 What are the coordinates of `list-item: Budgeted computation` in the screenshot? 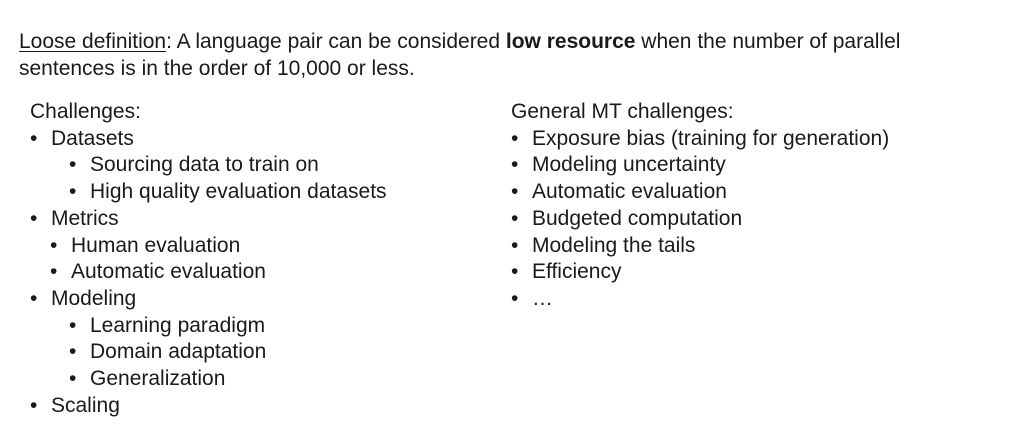 It's located at (700, 219).